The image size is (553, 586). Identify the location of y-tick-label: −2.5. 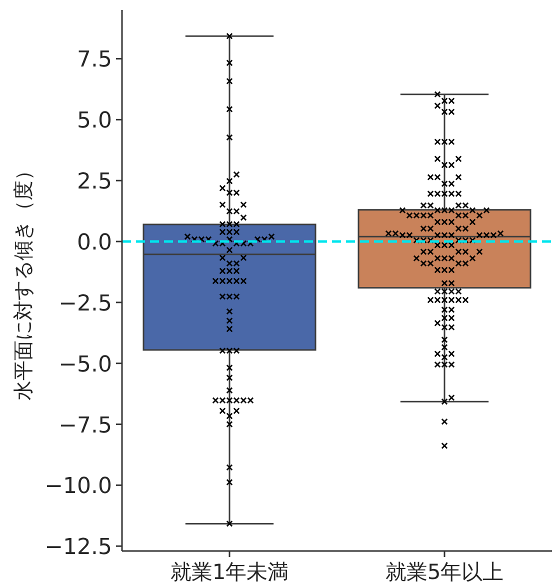
(85, 303).